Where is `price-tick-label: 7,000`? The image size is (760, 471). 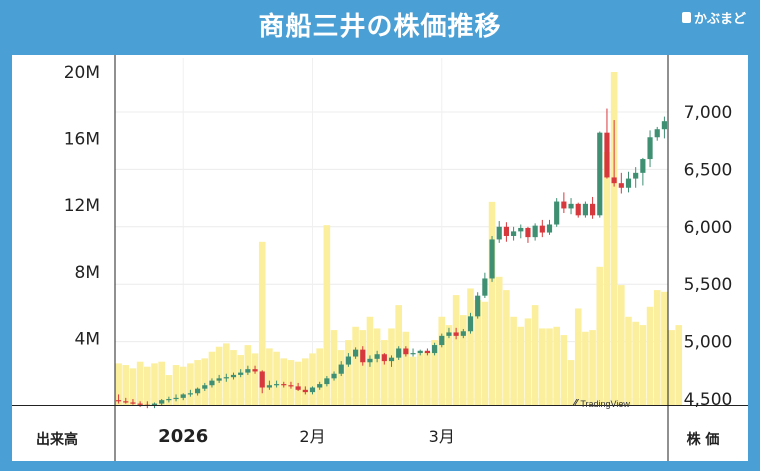 price-tick-label: 7,000 is located at coordinates (708, 113).